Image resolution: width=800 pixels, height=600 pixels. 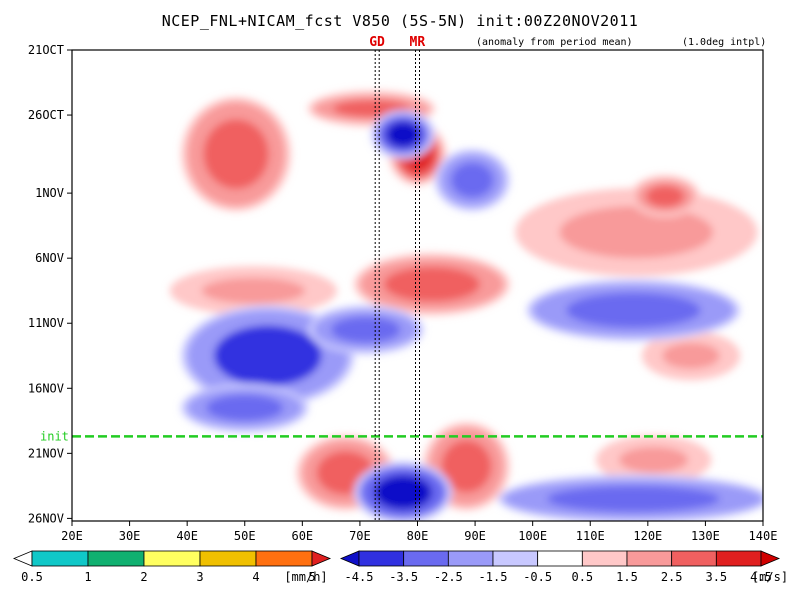 I want to click on wind-anomaly-colorbar: -4.5 -3.5 -2.5 -1.5 -0.5 0.5 1.5 2.5 3.5 4.5[m/s], so click(x=563, y=567).